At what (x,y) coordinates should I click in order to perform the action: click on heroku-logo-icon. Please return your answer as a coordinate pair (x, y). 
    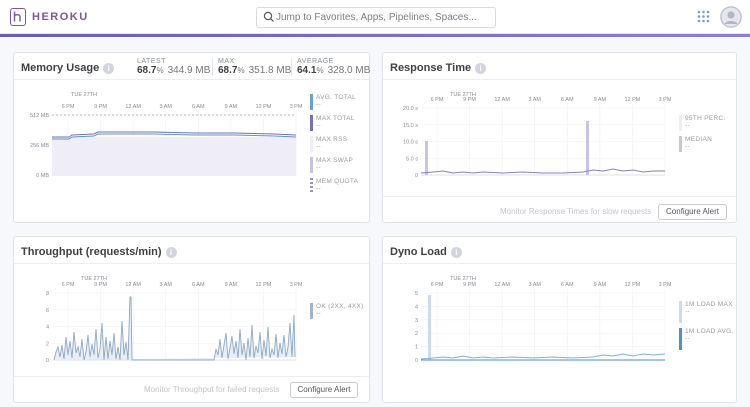
    Looking at the image, I should click on (18, 17).